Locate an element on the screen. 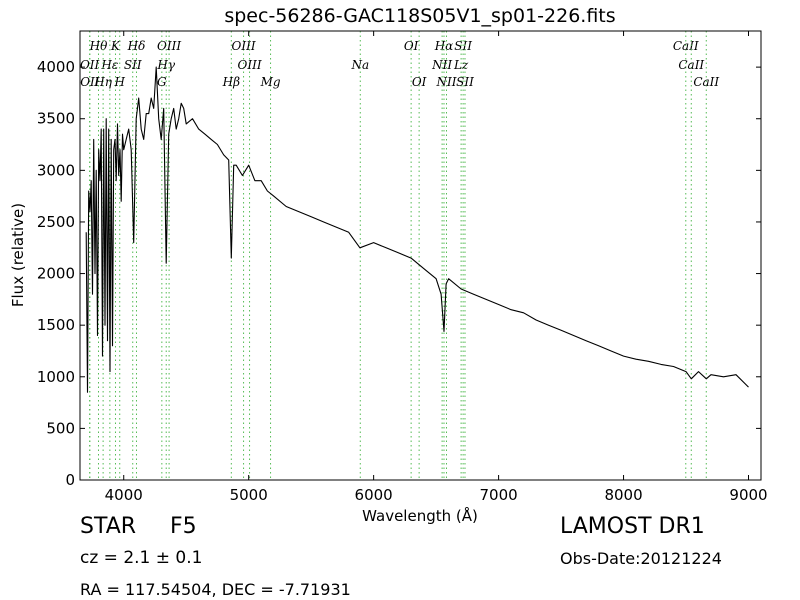 Image resolution: width=800 pixels, height=600 pixels. x-tick-label: 6000 is located at coordinates (374, 495).